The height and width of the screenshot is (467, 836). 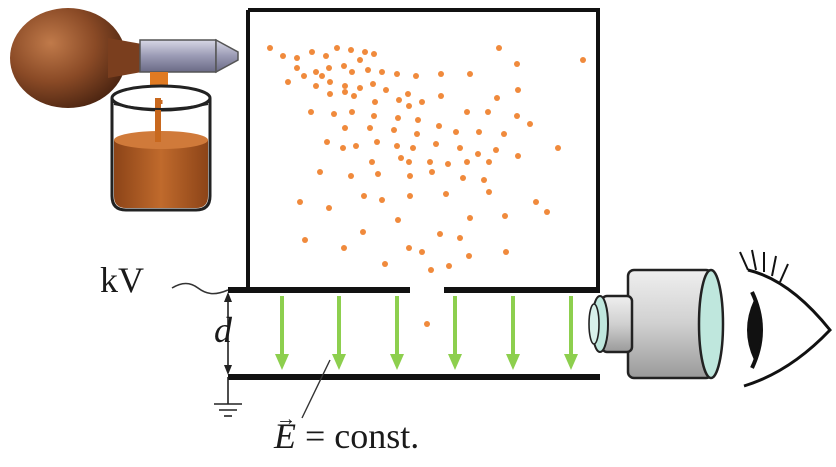 What do you see at coordinates (200, 288) in the screenshot?
I see `voltage-wire` at bounding box center [200, 288].